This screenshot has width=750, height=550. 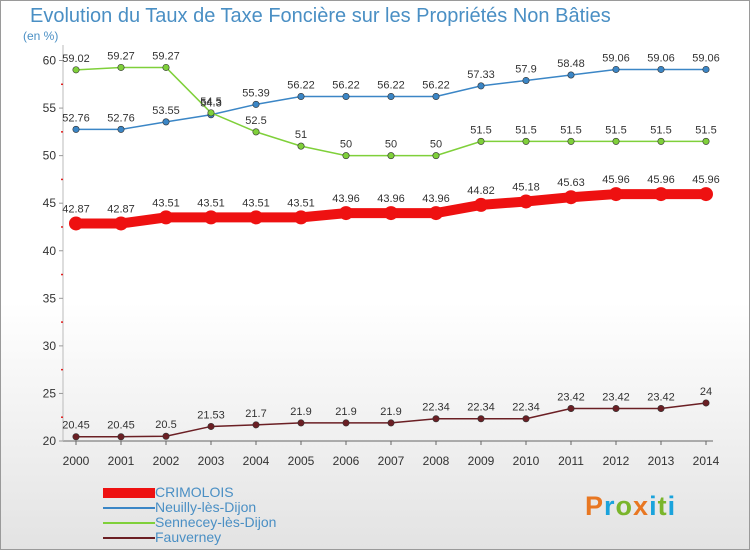 I want to click on data-label-neuilly-les-dijon: 52.76, so click(x=121, y=118).